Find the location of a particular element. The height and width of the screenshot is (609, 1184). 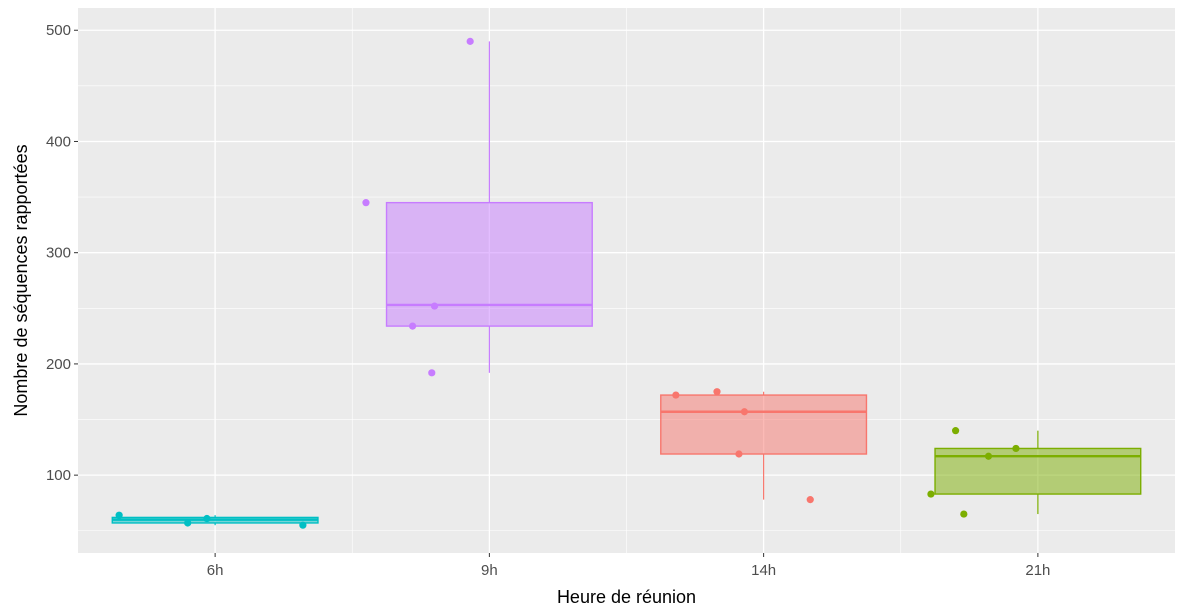

y-tick-label: 400 is located at coordinates (58, 141).